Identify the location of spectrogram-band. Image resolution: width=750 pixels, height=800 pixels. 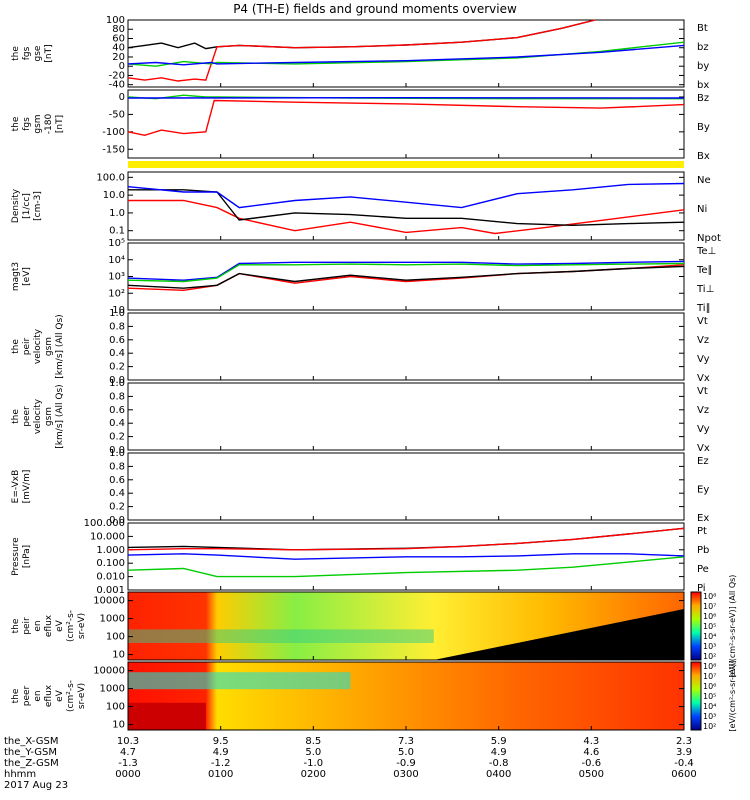
(239, 681).